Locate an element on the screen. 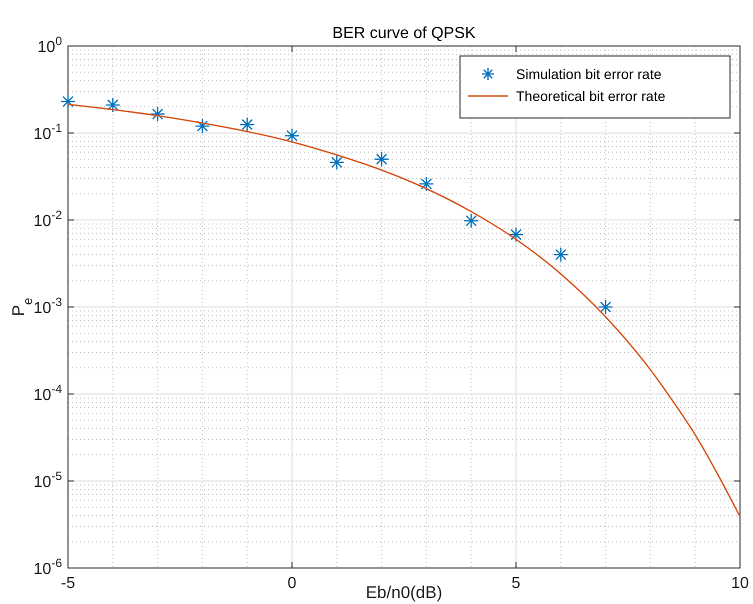 The height and width of the screenshot is (604, 753). x-tick-label: -5 is located at coordinates (68, 583).